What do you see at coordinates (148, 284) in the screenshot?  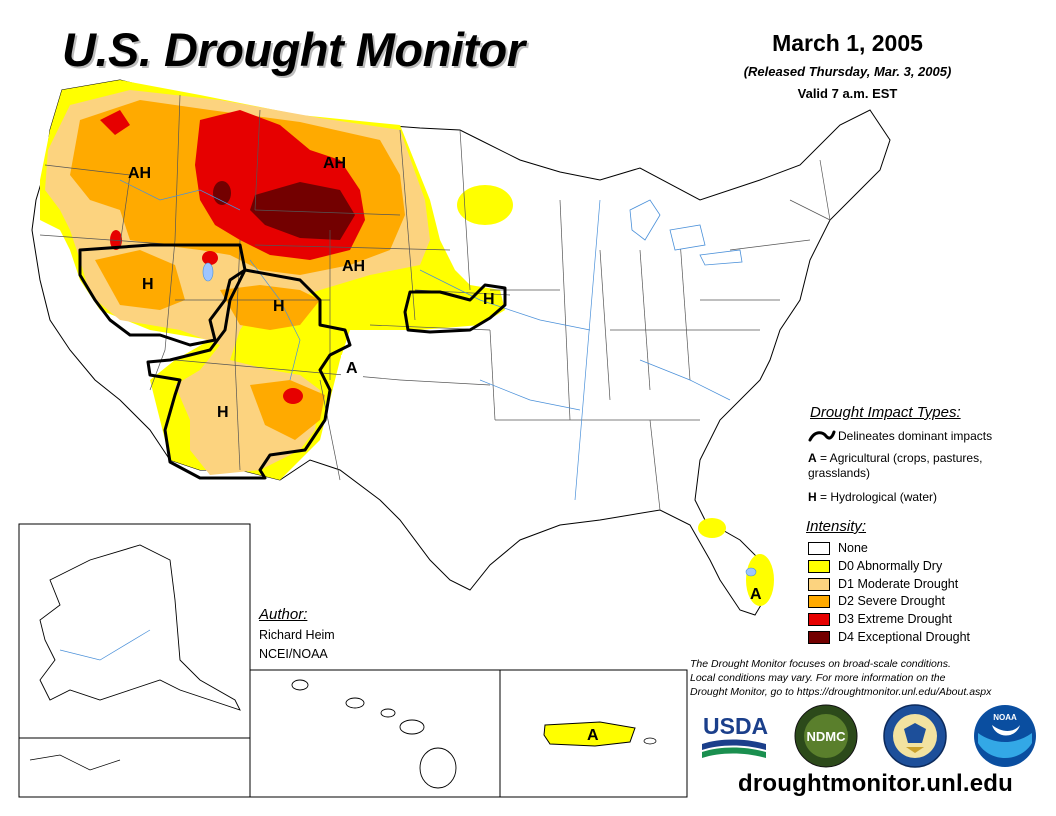 I see `label-h-nevada: H` at bounding box center [148, 284].